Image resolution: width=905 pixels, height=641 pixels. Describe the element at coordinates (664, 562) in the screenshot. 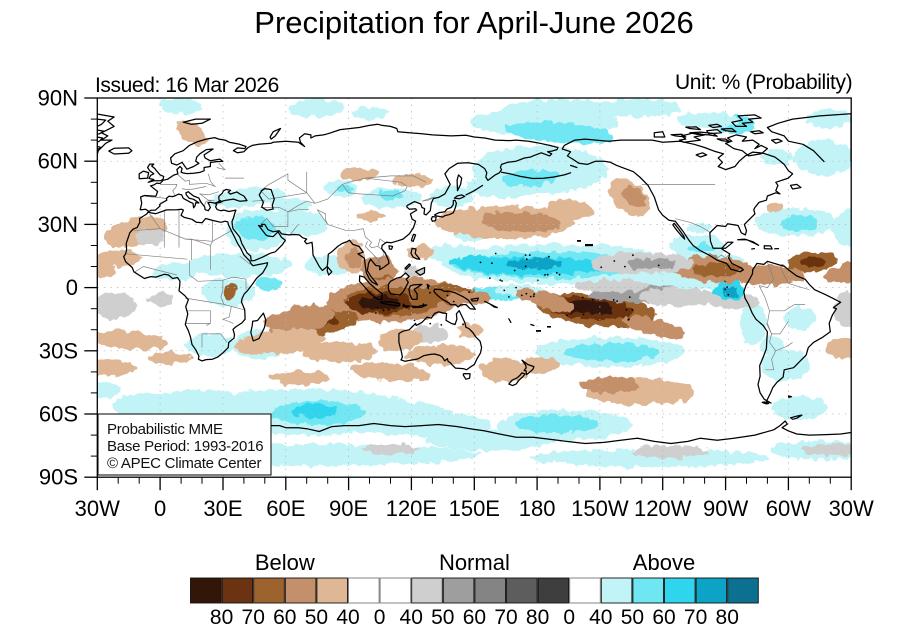

I see `svg-text: Above` at that location.